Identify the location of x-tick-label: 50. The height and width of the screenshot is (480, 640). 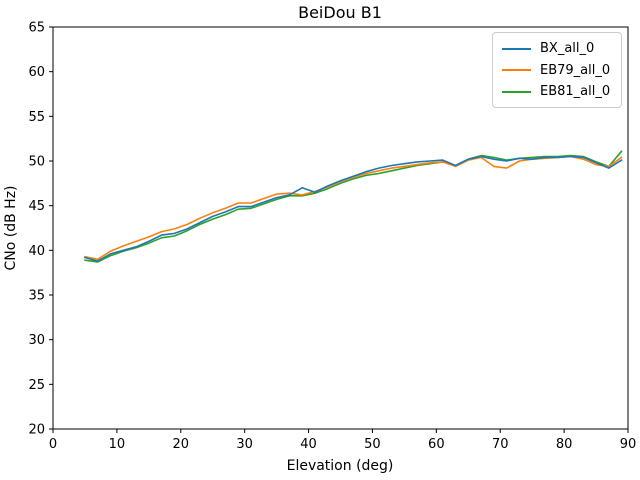
(372, 444).